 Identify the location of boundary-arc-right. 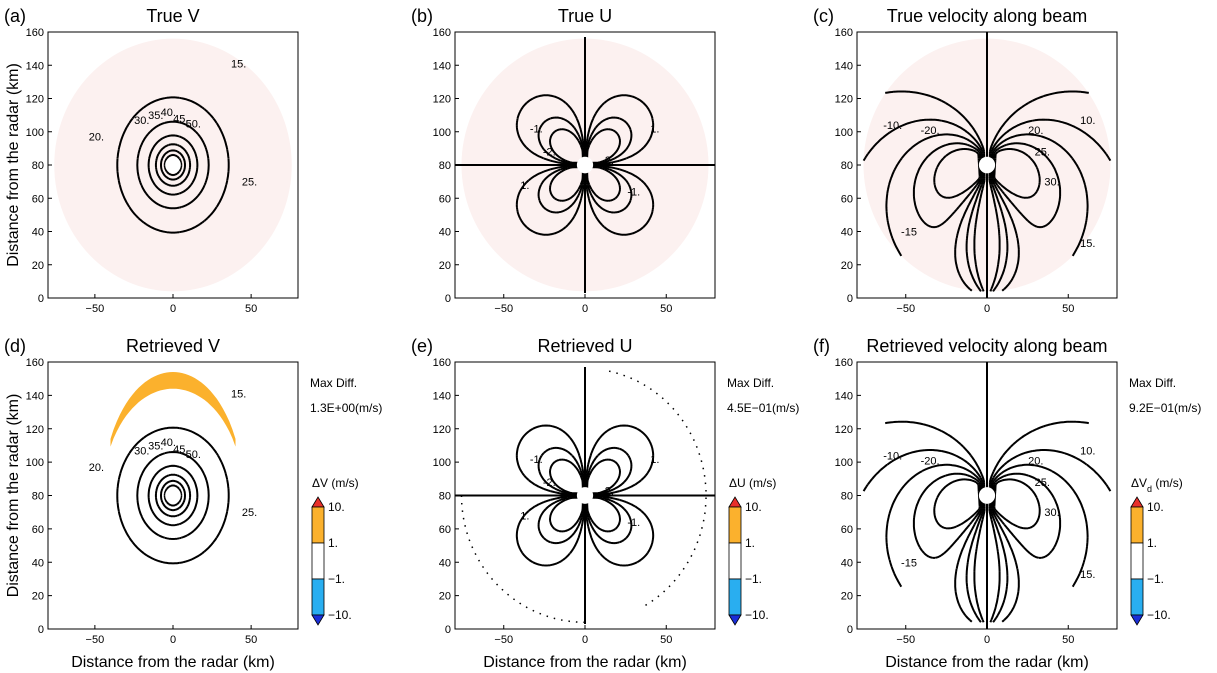
(656, 487).